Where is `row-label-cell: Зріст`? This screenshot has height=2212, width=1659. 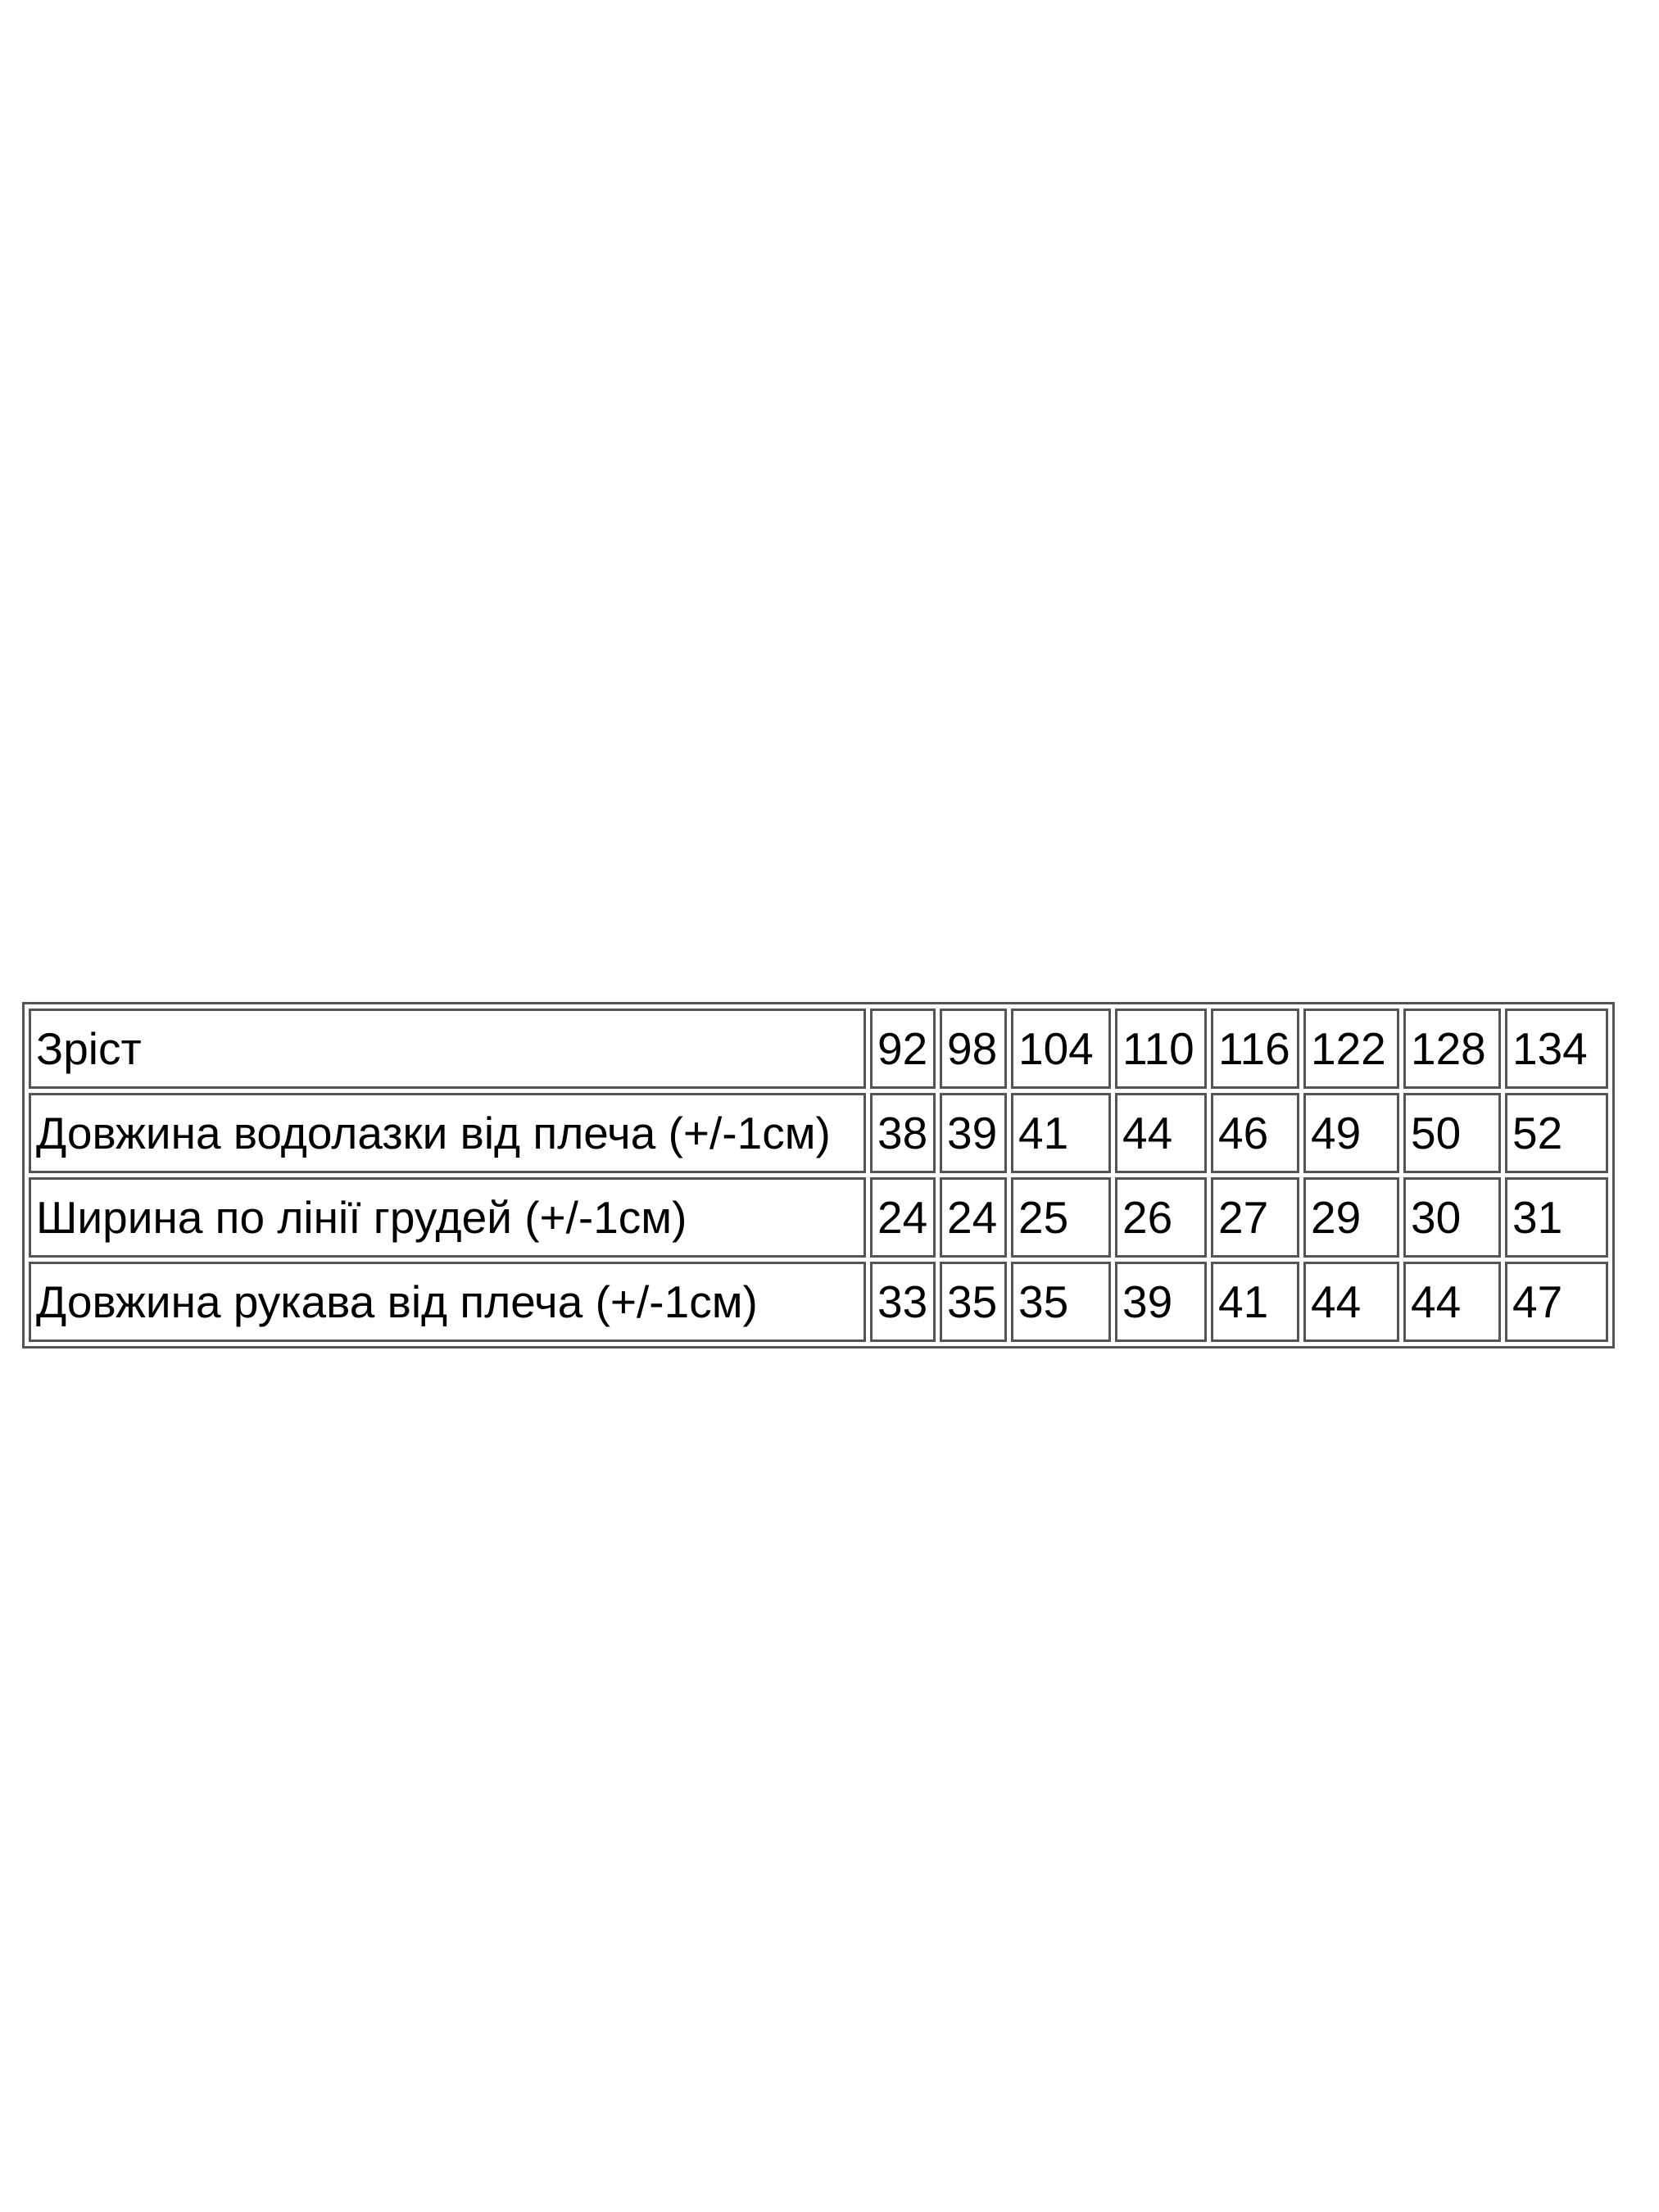 row-label-cell: Зріст is located at coordinates (447, 1049).